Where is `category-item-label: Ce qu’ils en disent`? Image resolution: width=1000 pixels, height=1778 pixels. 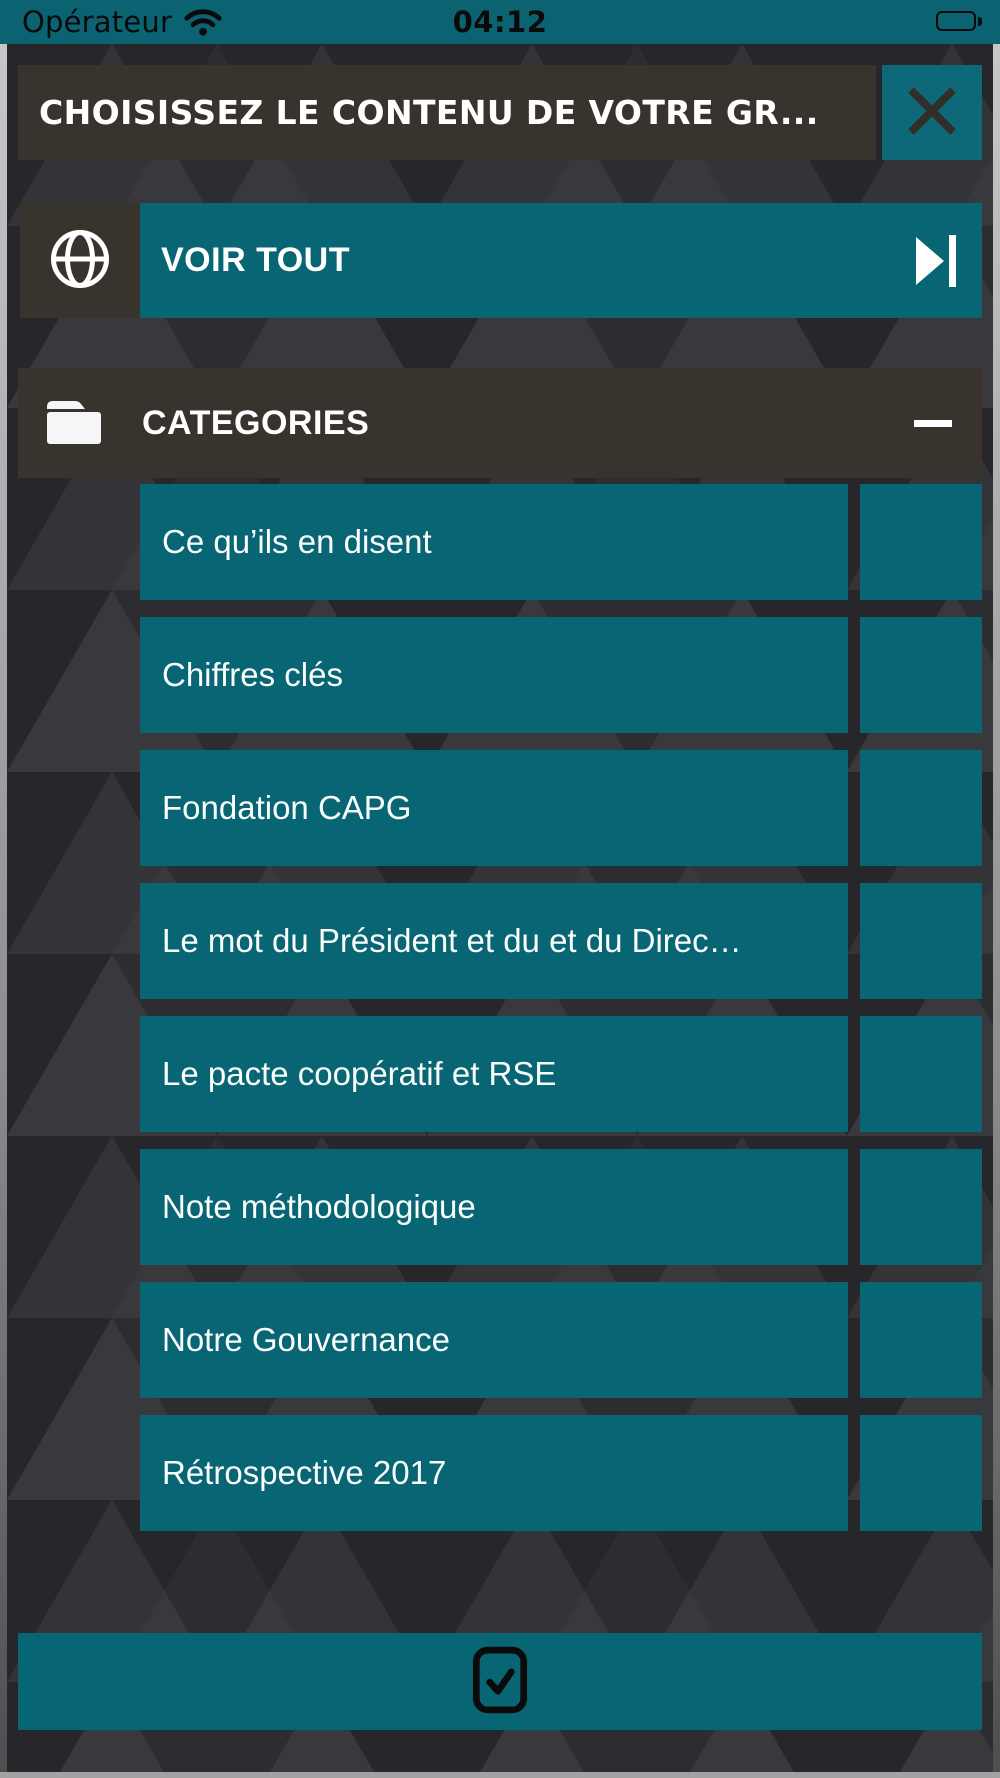
category-item-label: Ce qu’ils en disent is located at coordinates (297, 541).